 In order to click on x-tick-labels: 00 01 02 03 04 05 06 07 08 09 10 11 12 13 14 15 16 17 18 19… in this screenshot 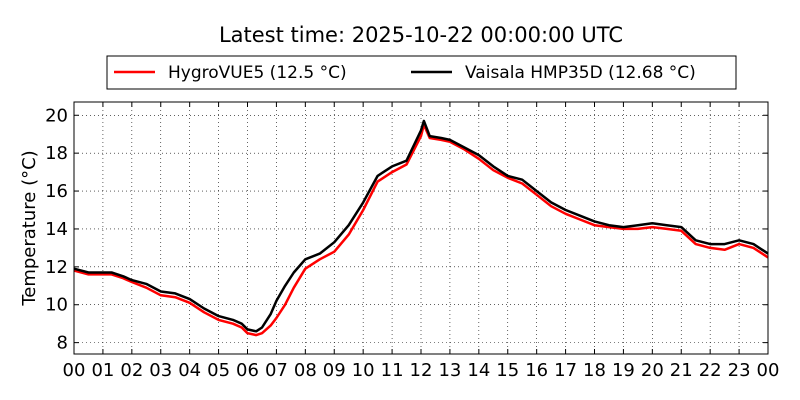, I will do `click(421, 370)`.